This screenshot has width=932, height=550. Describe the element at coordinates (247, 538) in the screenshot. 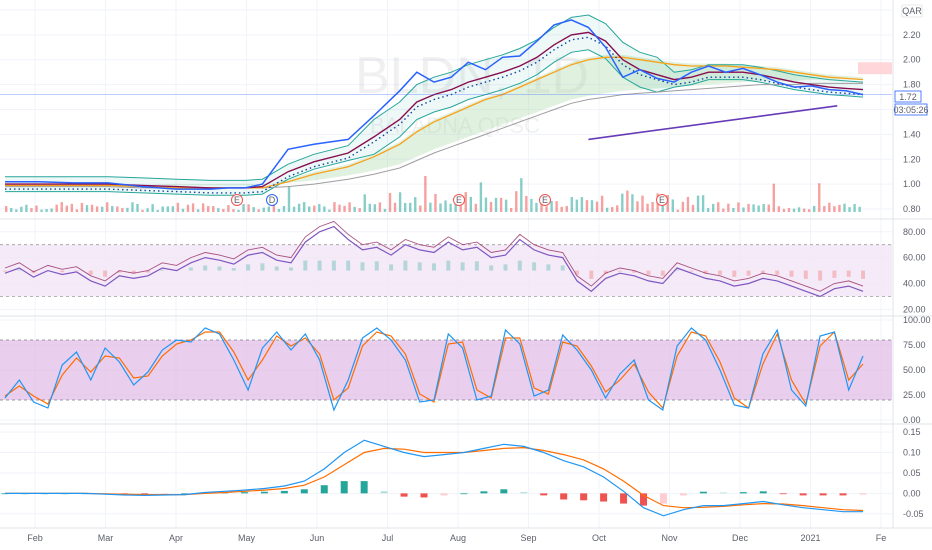

I see `time-tick-label: May` at that location.